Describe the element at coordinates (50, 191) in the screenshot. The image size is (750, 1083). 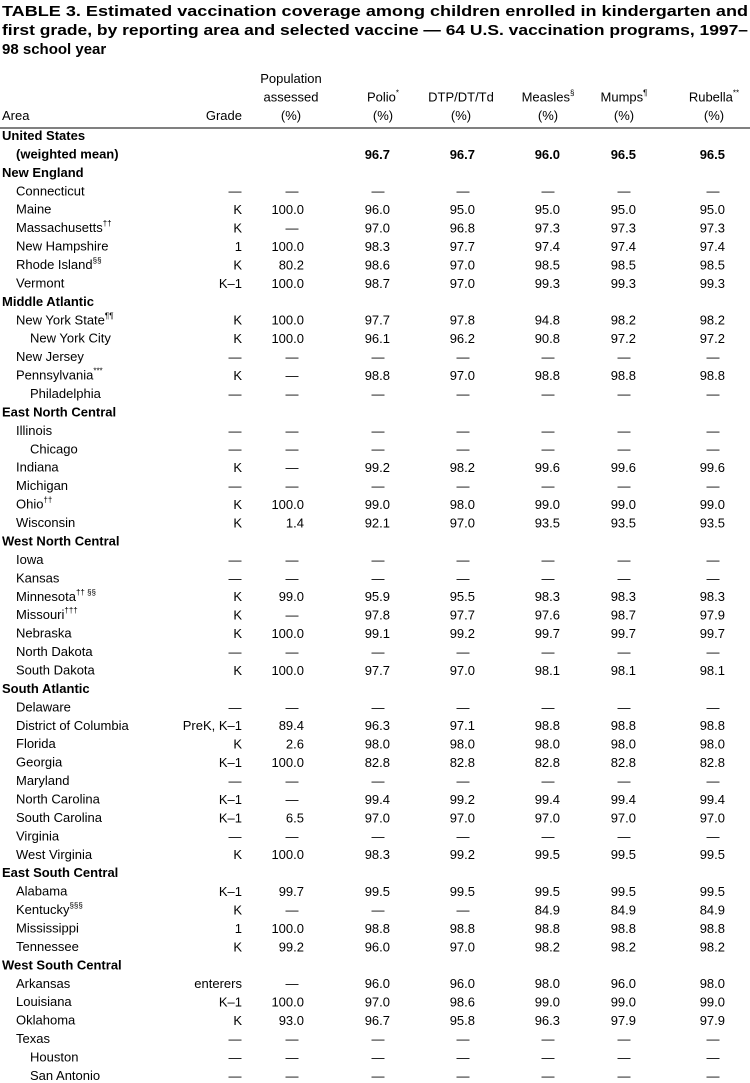
I see `area-name: Connecticut` at that location.